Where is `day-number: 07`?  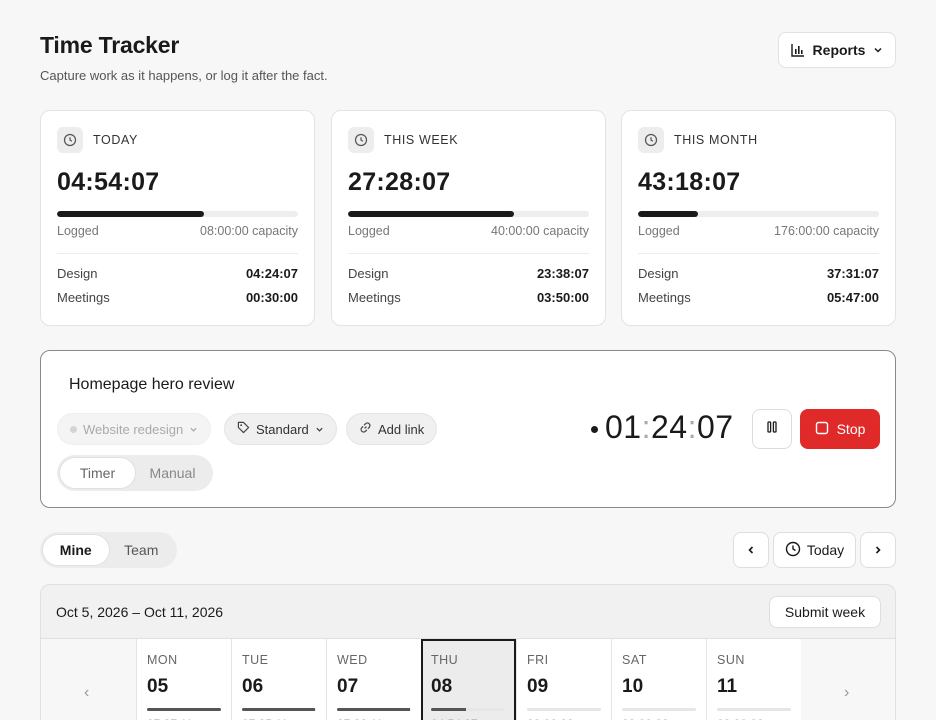 day-number: 07 is located at coordinates (348, 686).